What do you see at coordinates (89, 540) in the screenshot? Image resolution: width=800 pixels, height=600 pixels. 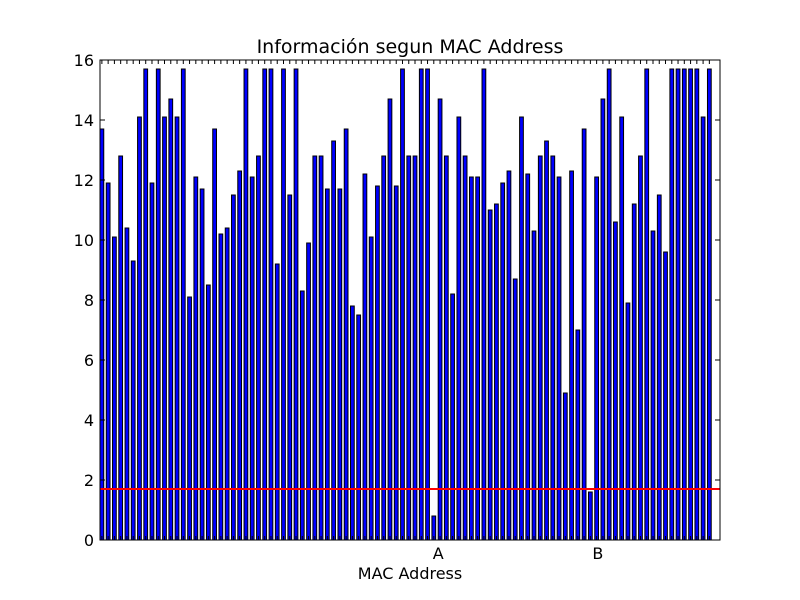 I see `y-tick-label-0: 0` at bounding box center [89, 540].